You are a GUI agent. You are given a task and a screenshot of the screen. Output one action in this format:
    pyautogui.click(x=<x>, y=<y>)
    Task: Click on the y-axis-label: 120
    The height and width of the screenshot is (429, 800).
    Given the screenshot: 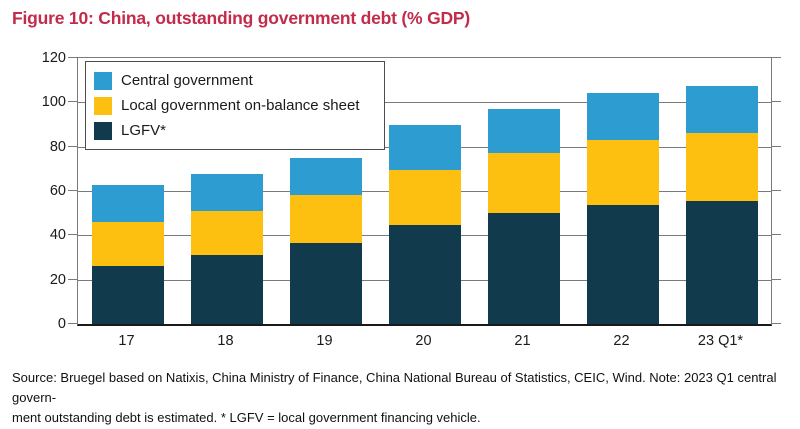 What is the action you would take?
    pyautogui.click(x=53, y=58)
    